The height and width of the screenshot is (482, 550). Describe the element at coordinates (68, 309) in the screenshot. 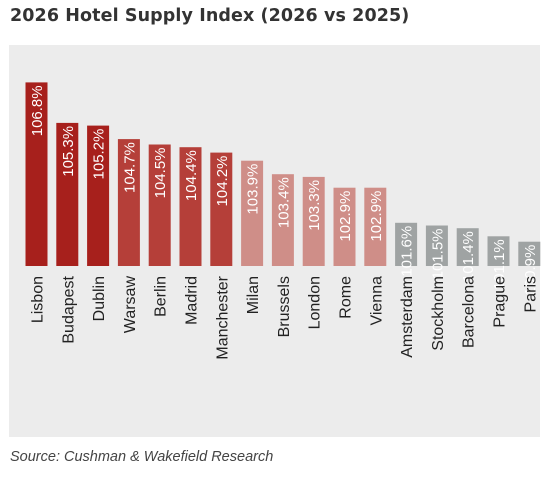

I see `category-label-budapest: Budapest` at that location.